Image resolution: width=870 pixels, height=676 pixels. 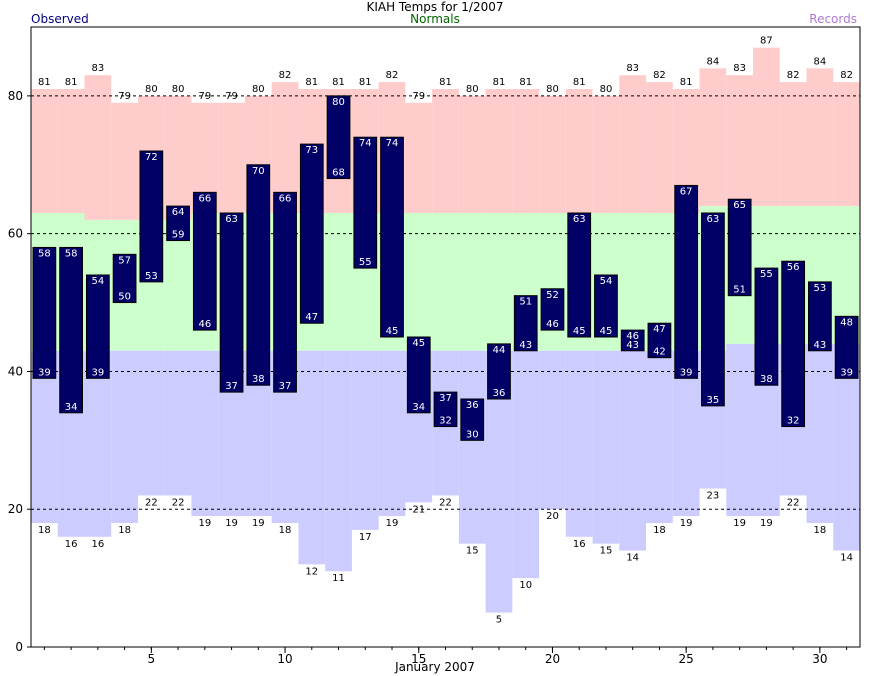 I want to click on observed-high-label: 65, so click(x=739, y=205).